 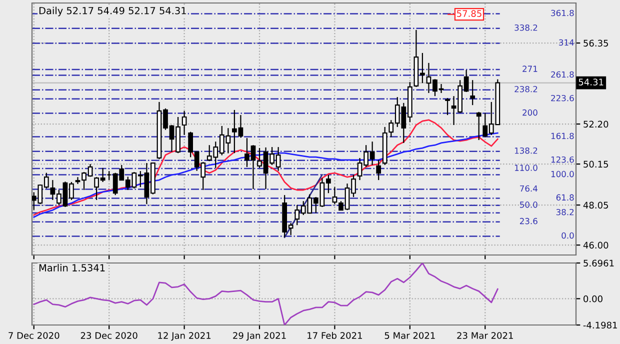 What do you see at coordinates (562, 174) in the screenshot?
I see `text: 100.0` at bounding box center [562, 174].